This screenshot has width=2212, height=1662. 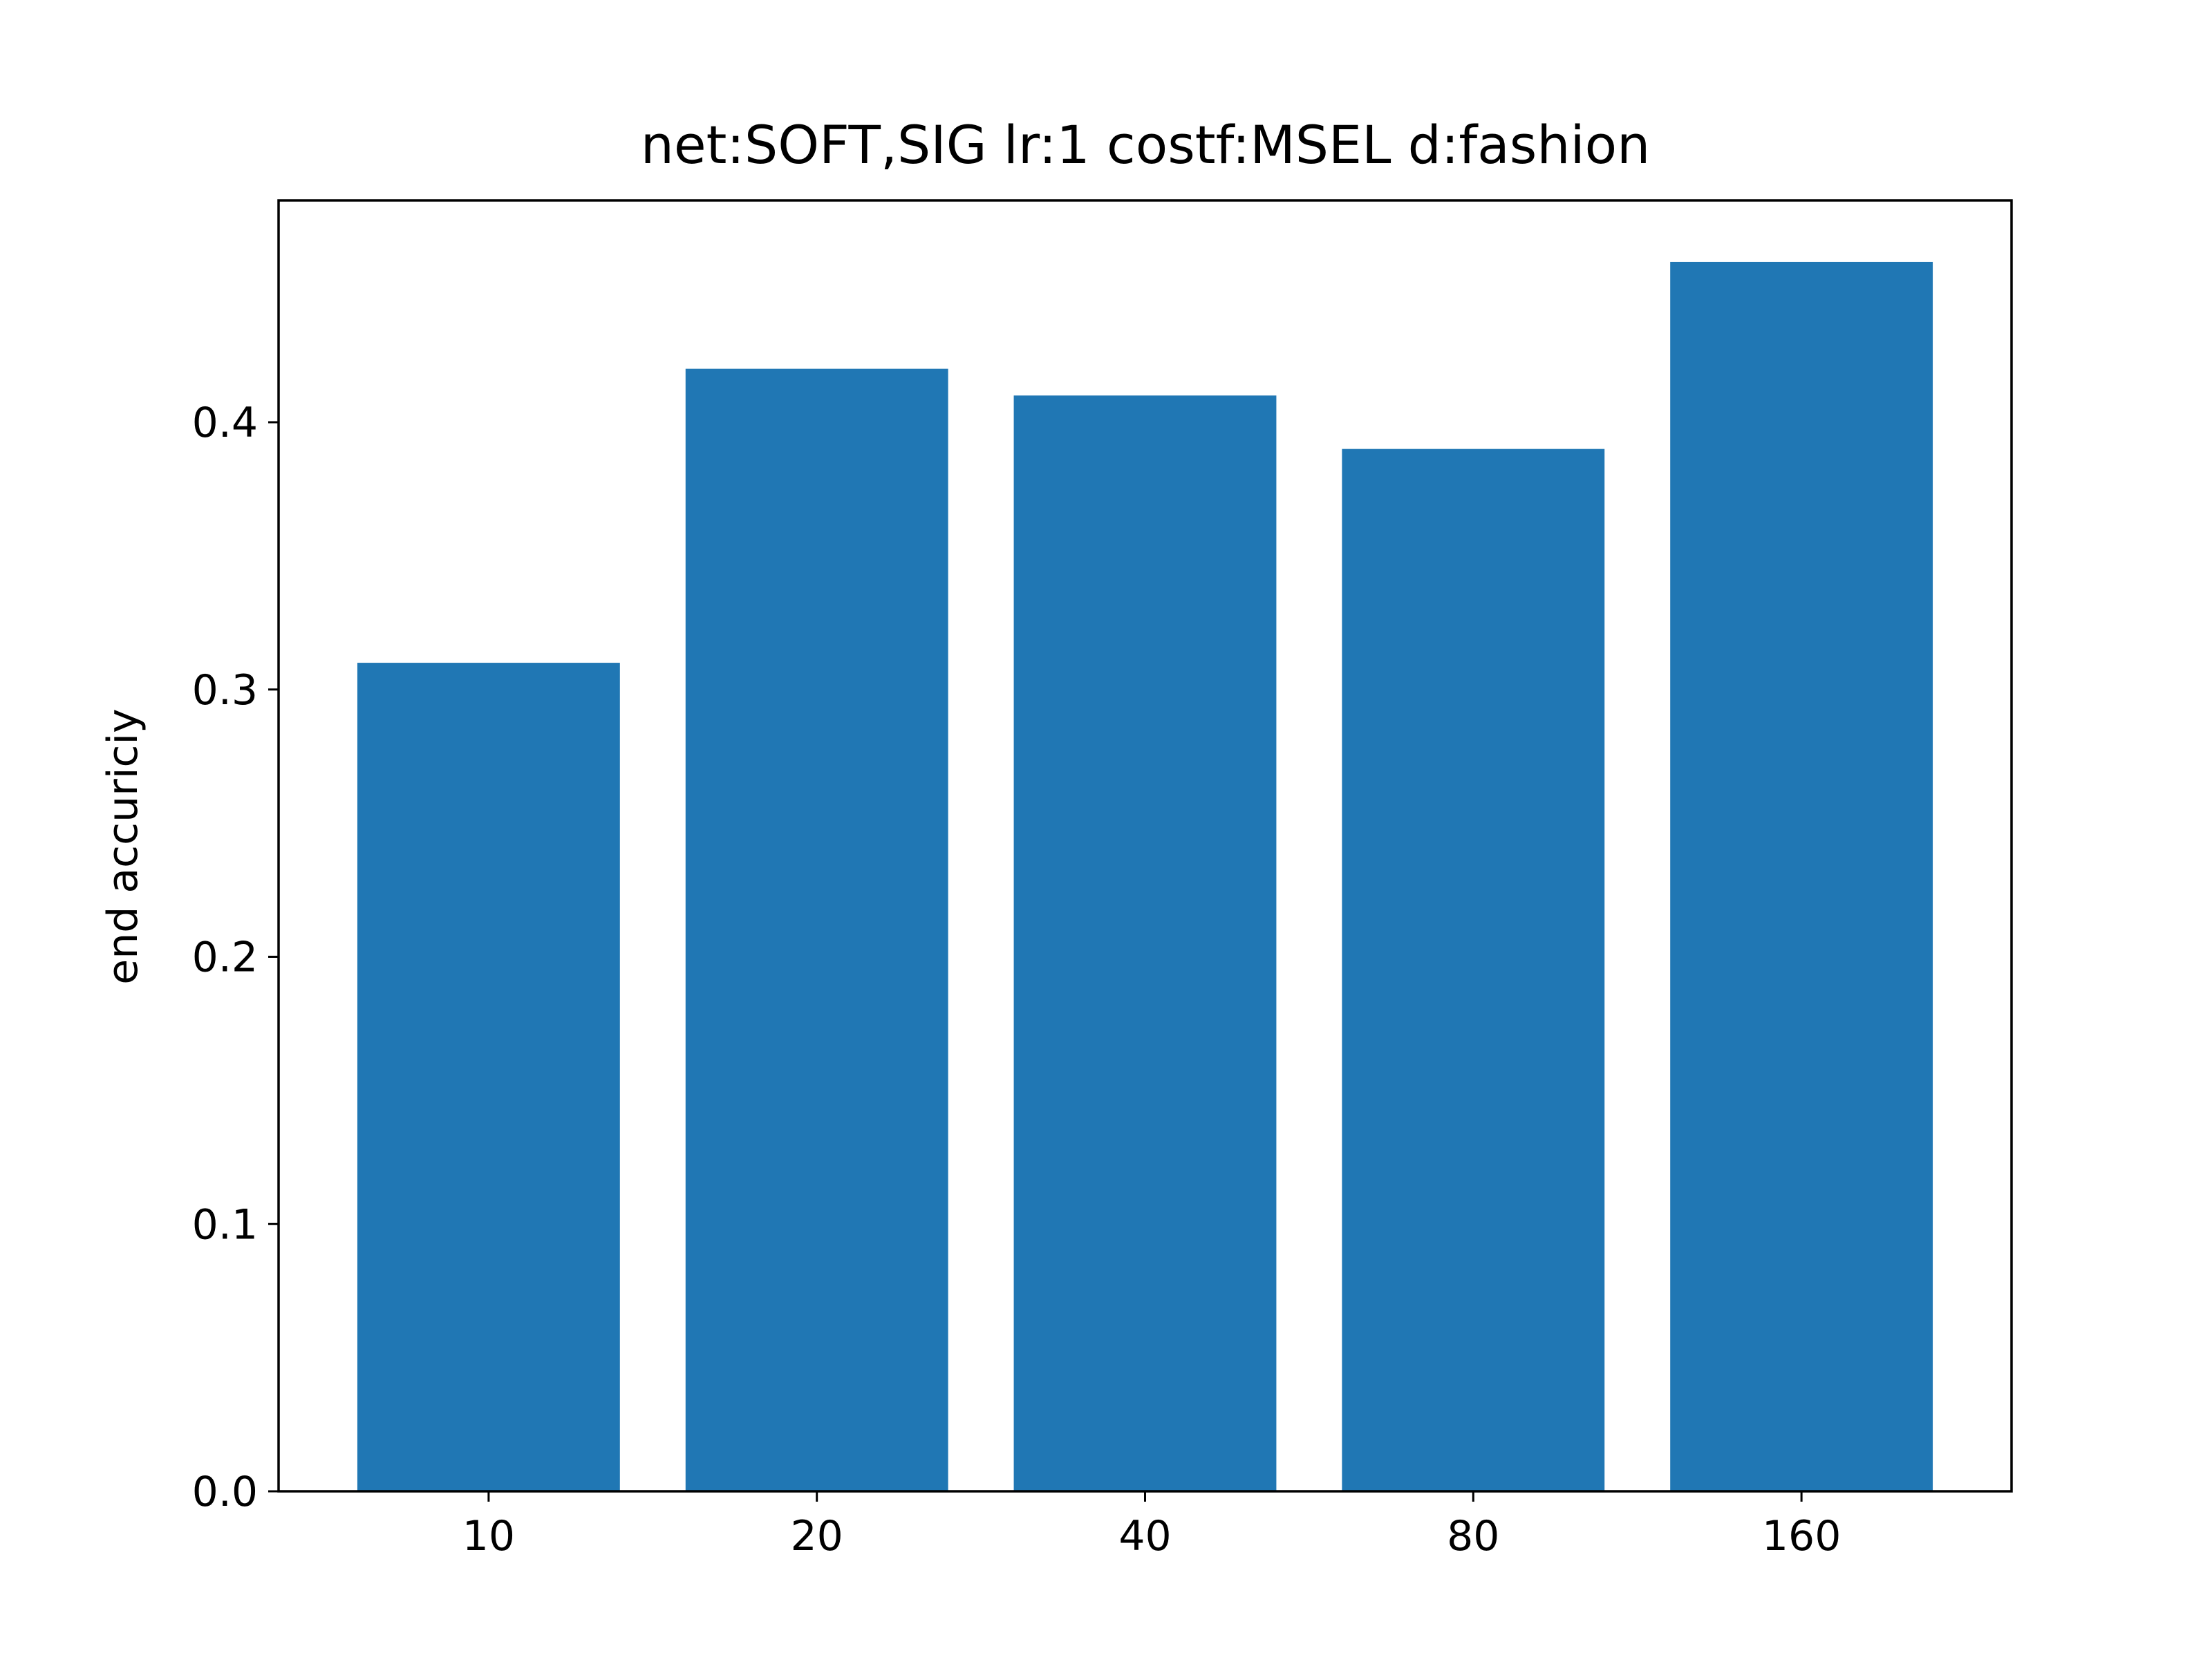 What do you see at coordinates (225, 958) in the screenshot?
I see `y-tick-label: 0.2` at bounding box center [225, 958].